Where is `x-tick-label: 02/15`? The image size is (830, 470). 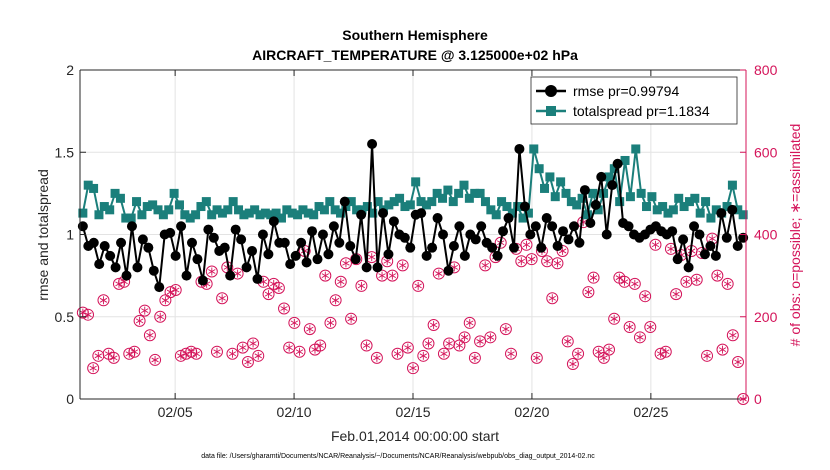 x-tick-label: 02/15 is located at coordinates (412, 412).